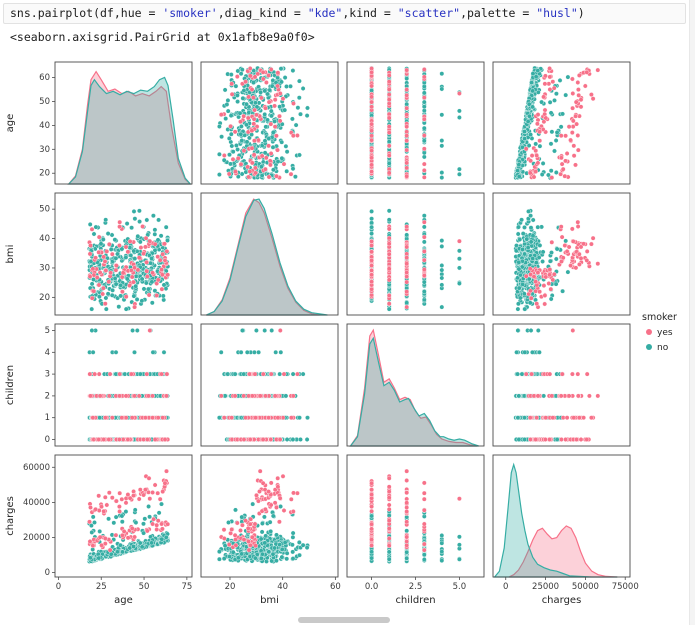  Describe the element at coordinates (129, 264) in the screenshot. I see `scatter-bmi-vs-age-yes` at that location.